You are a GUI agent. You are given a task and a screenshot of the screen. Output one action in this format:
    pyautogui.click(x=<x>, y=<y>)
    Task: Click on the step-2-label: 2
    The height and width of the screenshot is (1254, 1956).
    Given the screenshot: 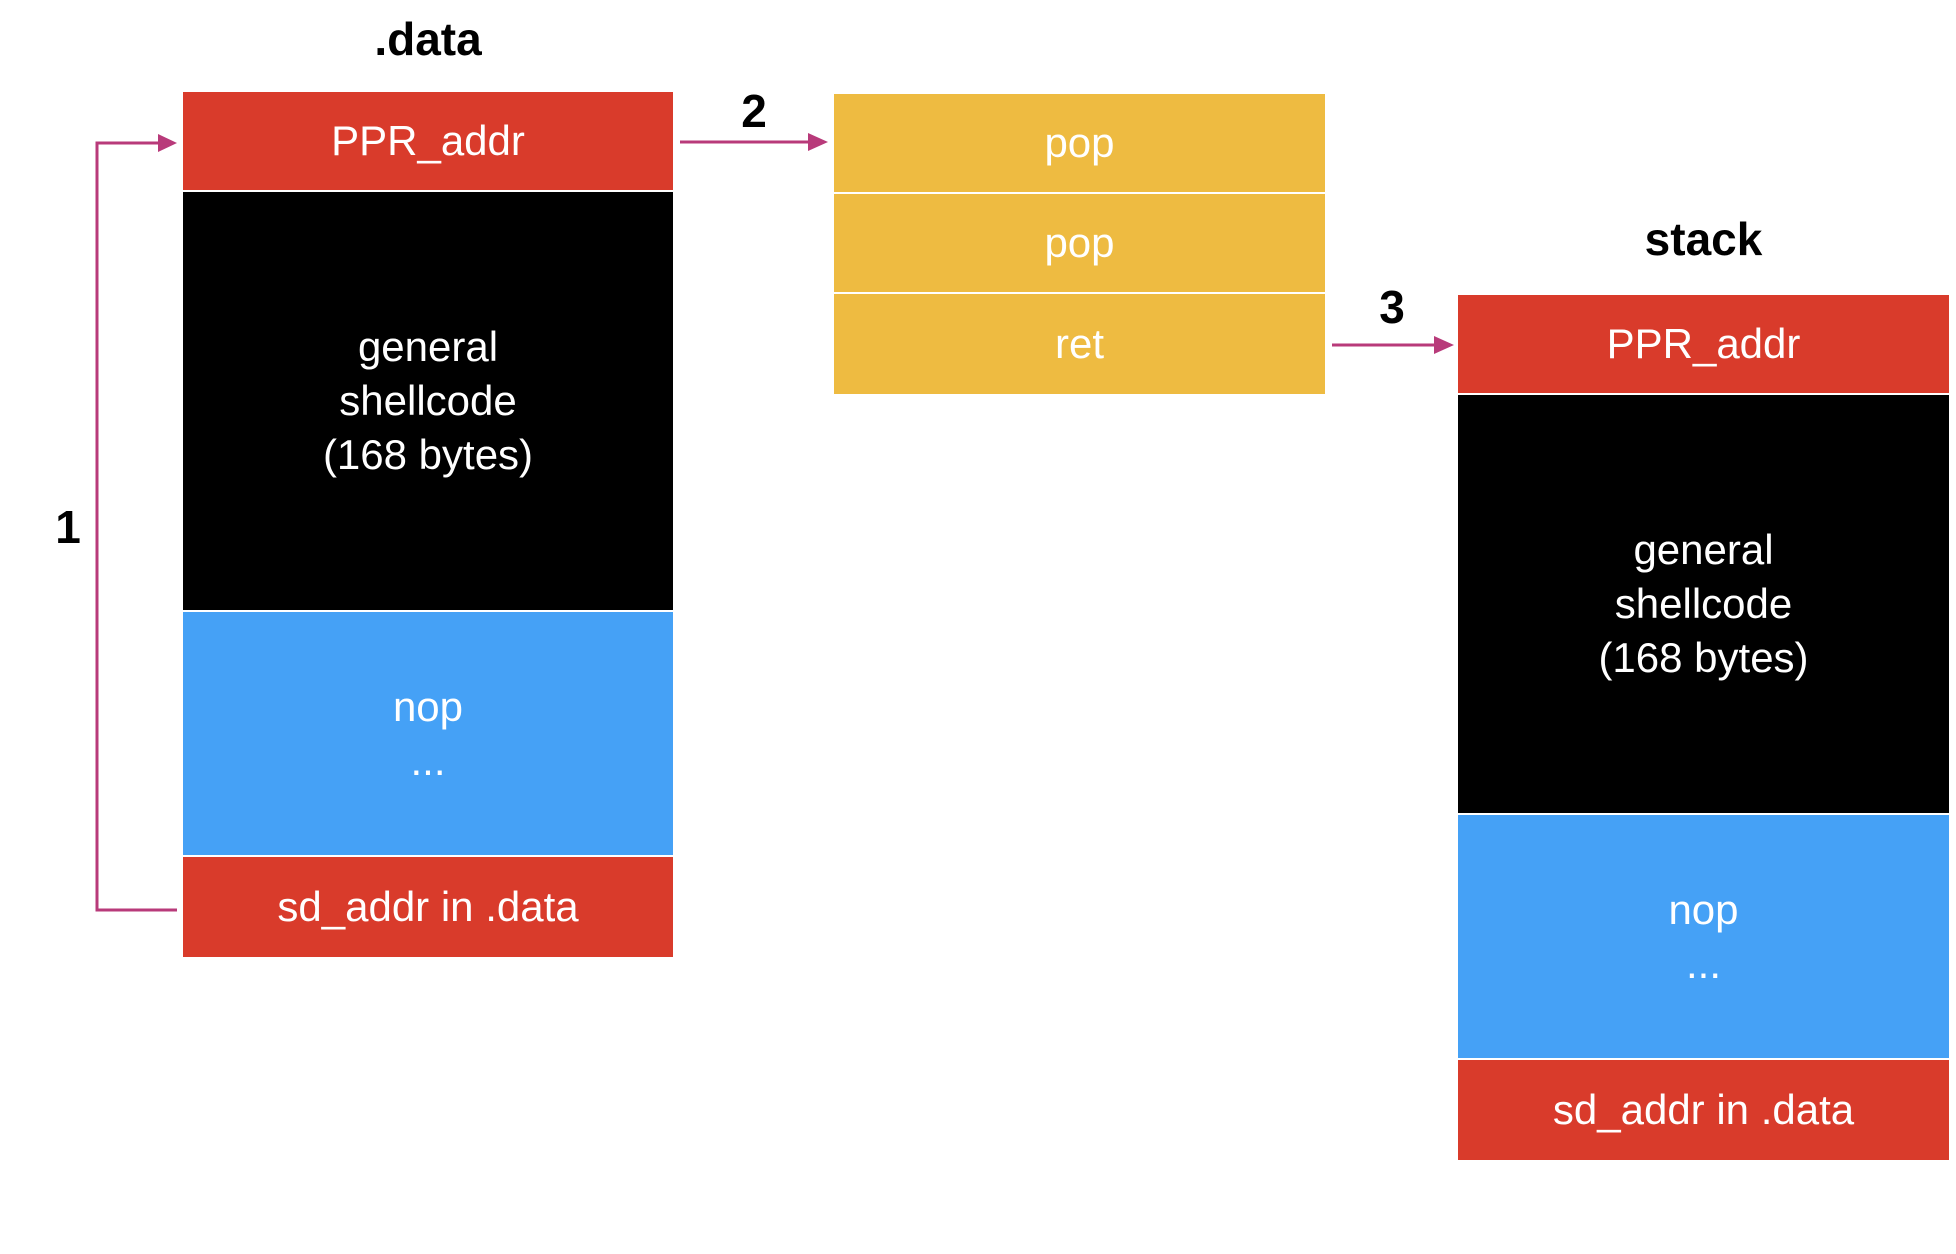 What is the action you would take?
    pyautogui.click(x=754, y=111)
    